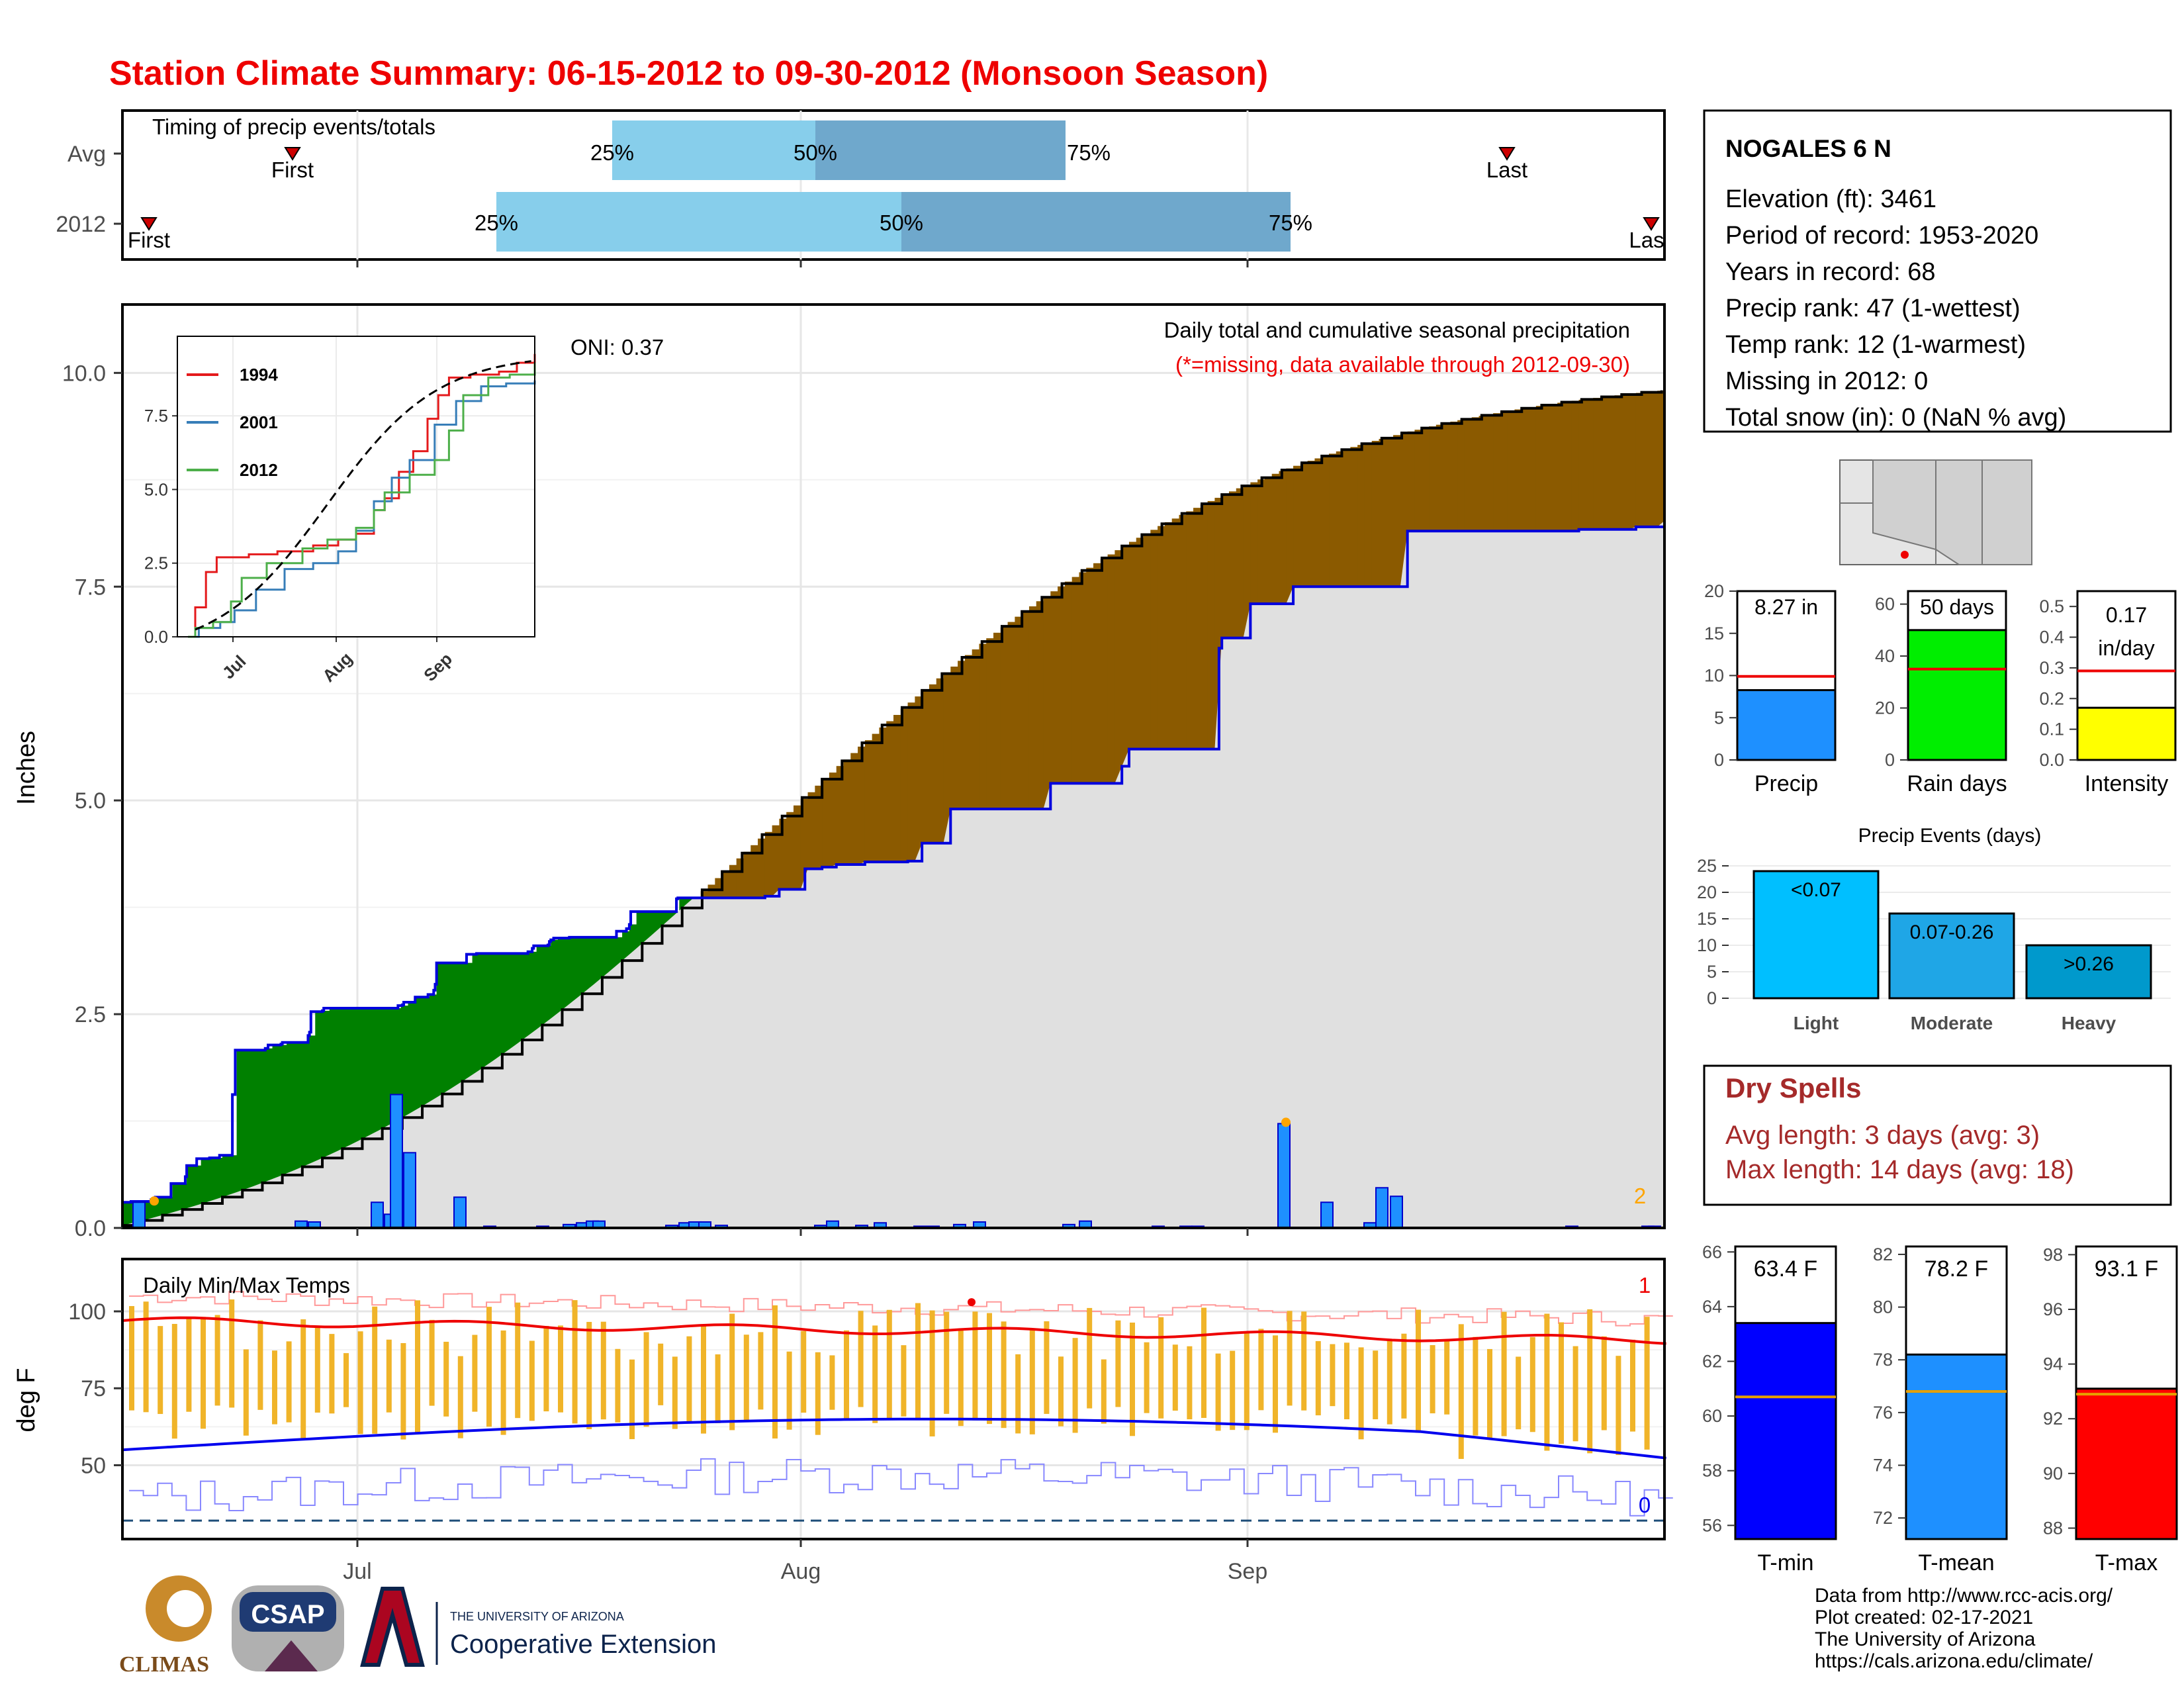  I want to click on record-high-marker, so click(972, 1302).